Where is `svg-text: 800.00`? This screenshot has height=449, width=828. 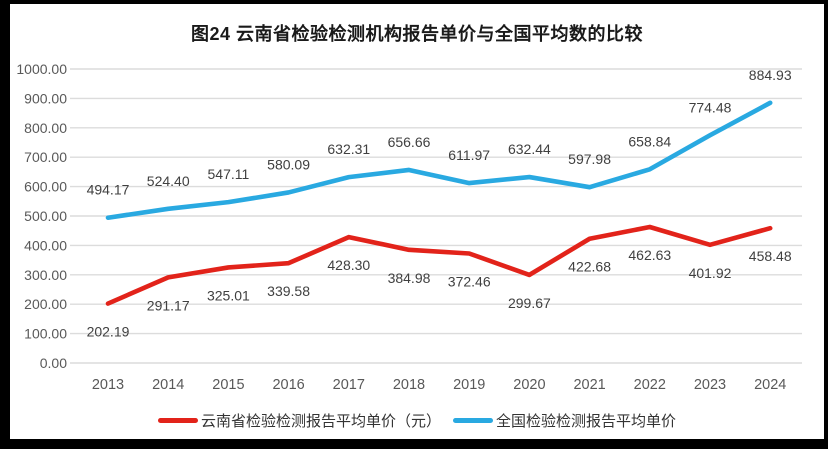 svg-text: 800.00 is located at coordinates (45, 128).